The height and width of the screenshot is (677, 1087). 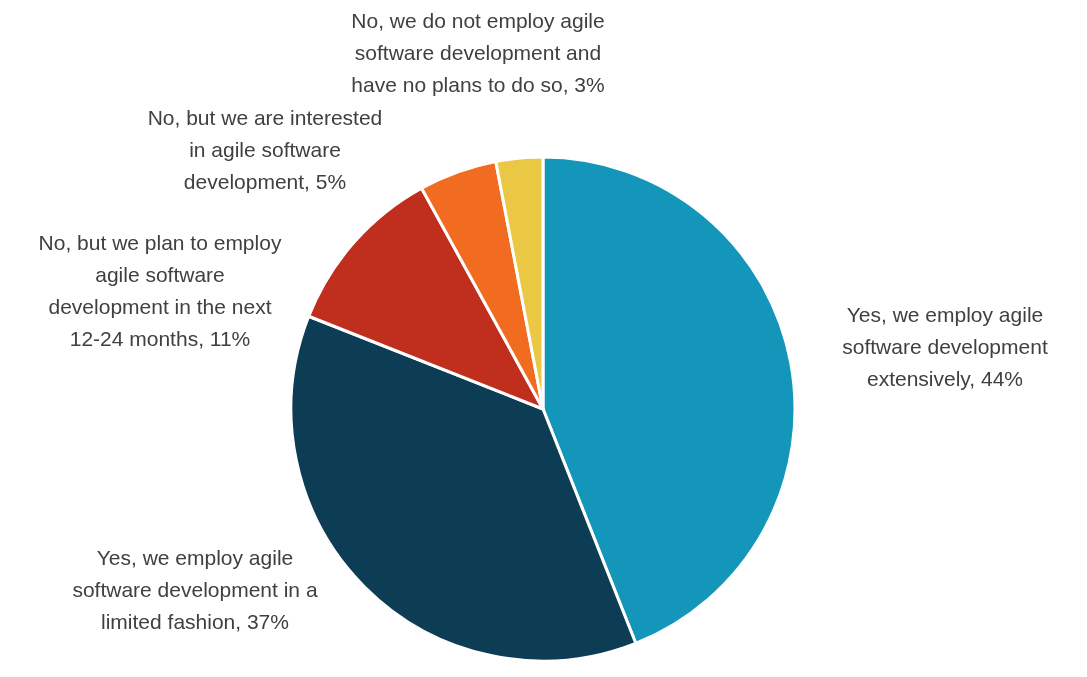 What do you see at coordinates (195, 589) in the screenshot?
I see `slice-label: Yes, we employ agile software development in a limited fashion, 37%` at bounding box center [195, 589].